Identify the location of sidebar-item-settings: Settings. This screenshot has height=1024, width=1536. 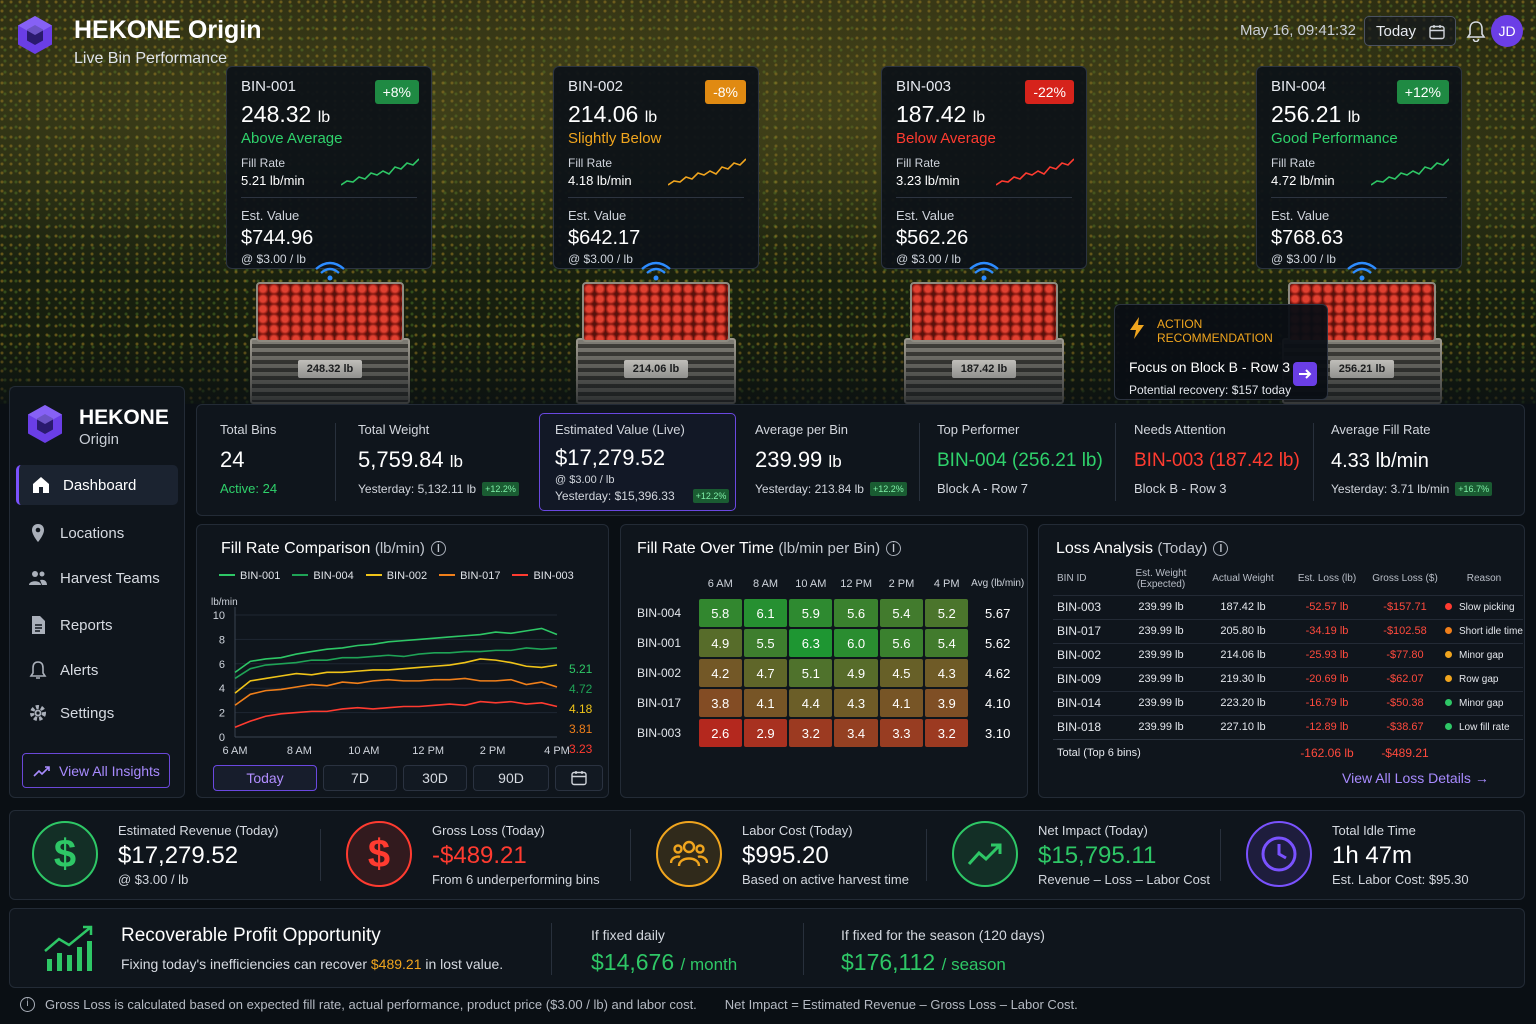
(97, 713).